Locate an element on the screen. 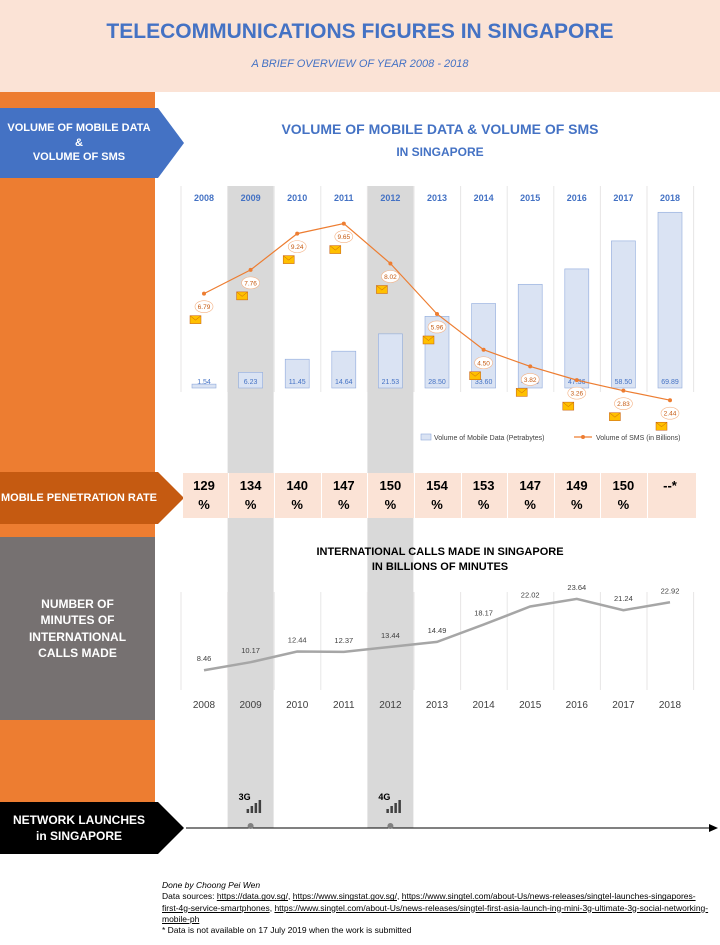 Image resolution: width=720 pixels, height=945 pixels. penetration-cell-2016: 149% is located at coordinates (577, 495).